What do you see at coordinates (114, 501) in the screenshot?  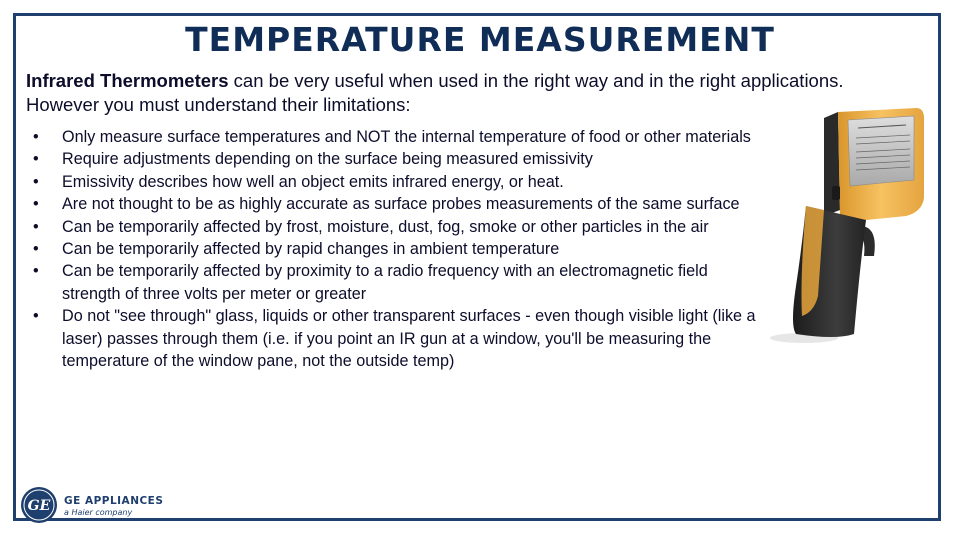 I see `brand-name: GE APPLIANCES` at bounding box center [114, 501].